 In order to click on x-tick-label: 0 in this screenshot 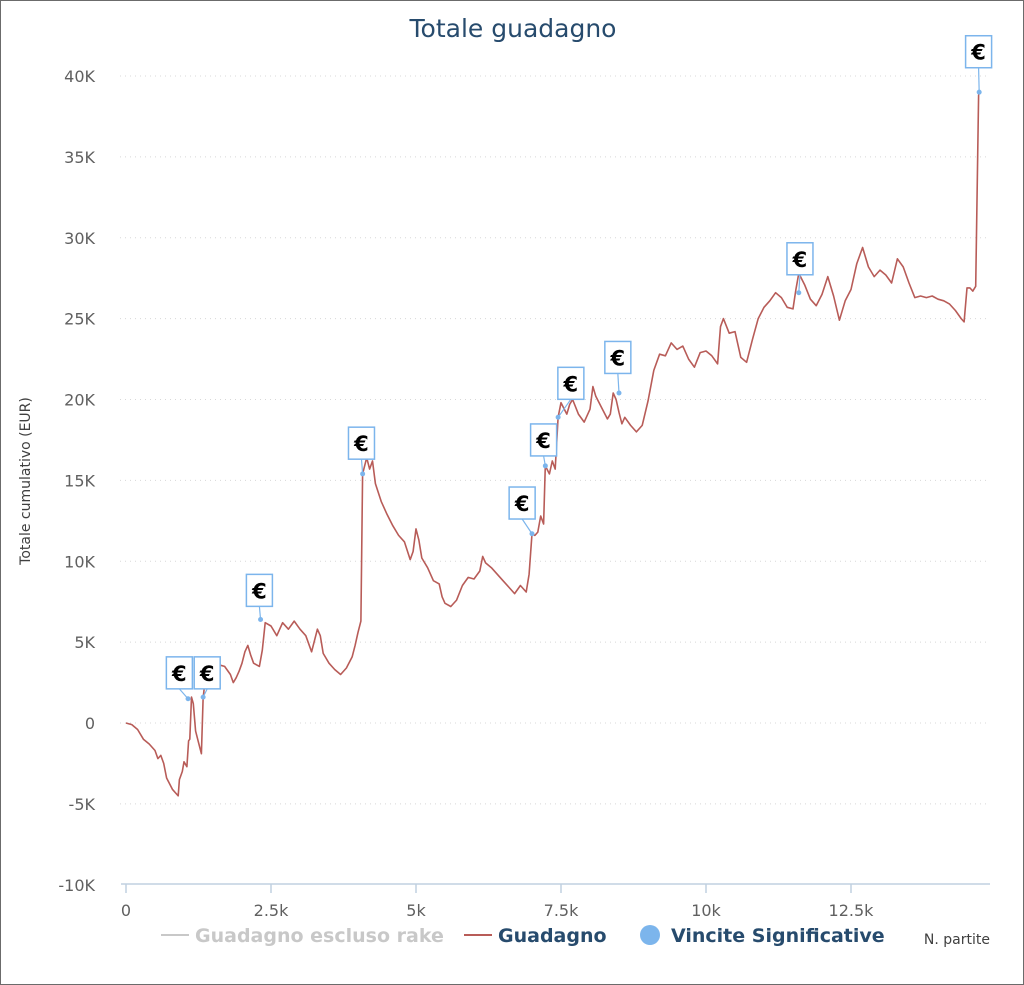, I will do `click(126, 910)`.